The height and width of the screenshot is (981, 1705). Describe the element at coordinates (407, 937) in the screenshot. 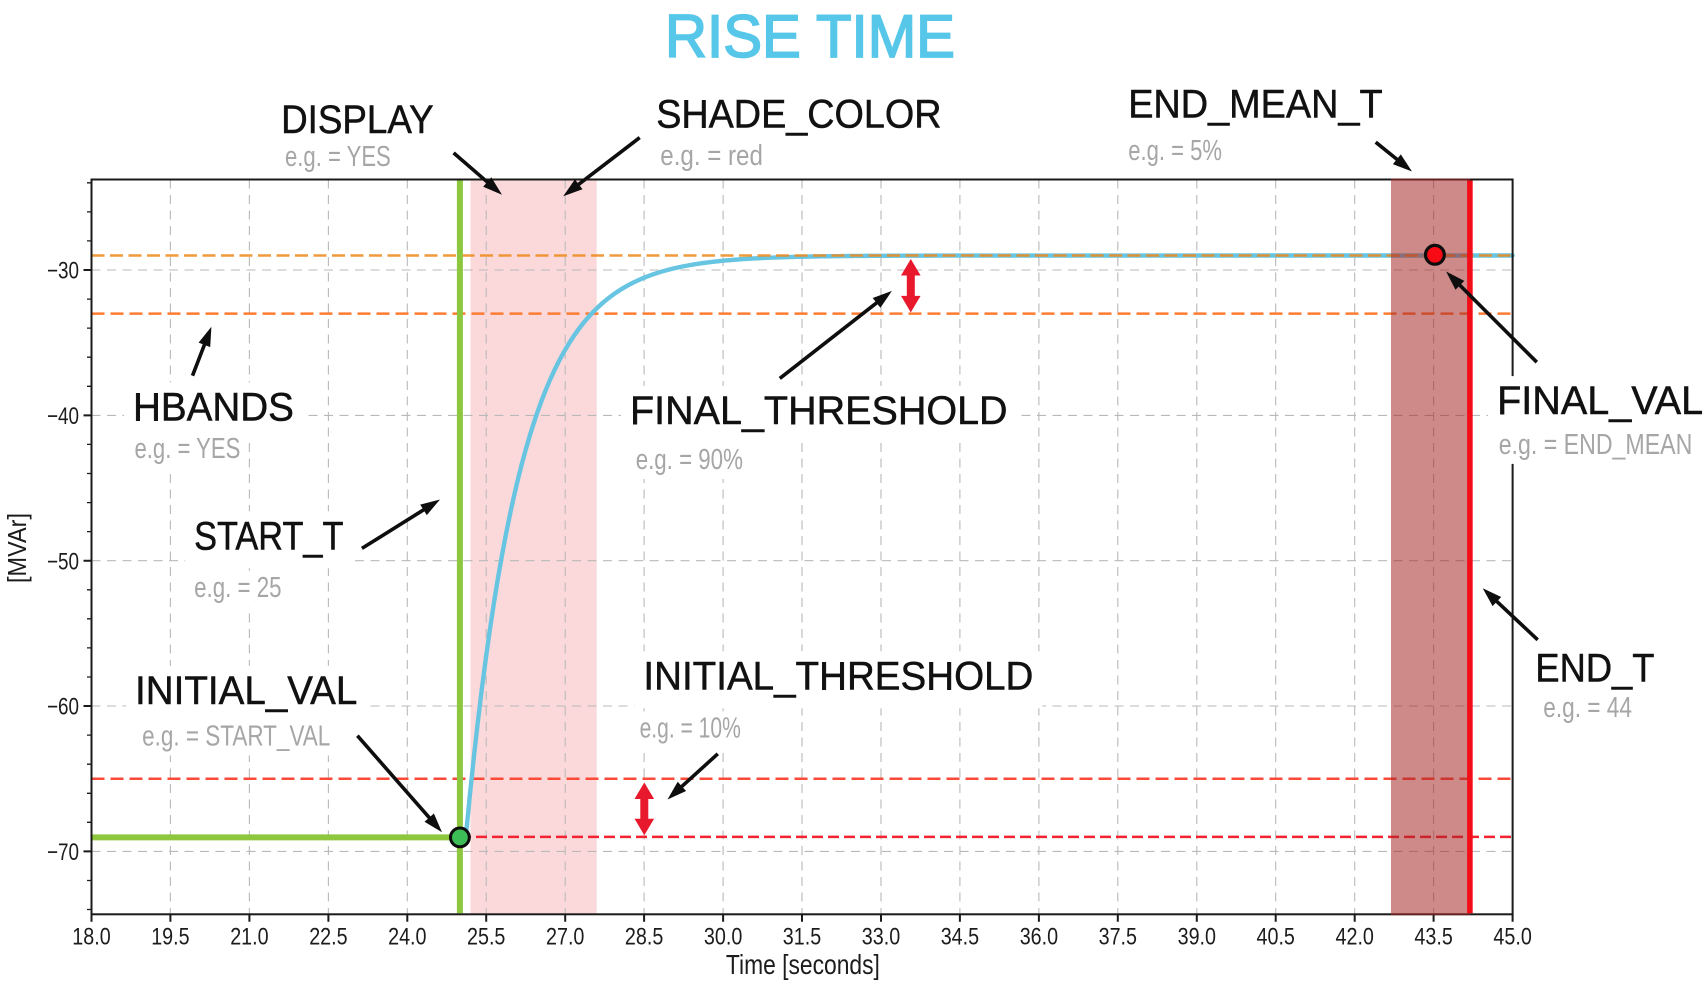

I see `svg-text: 24.0` at that location.